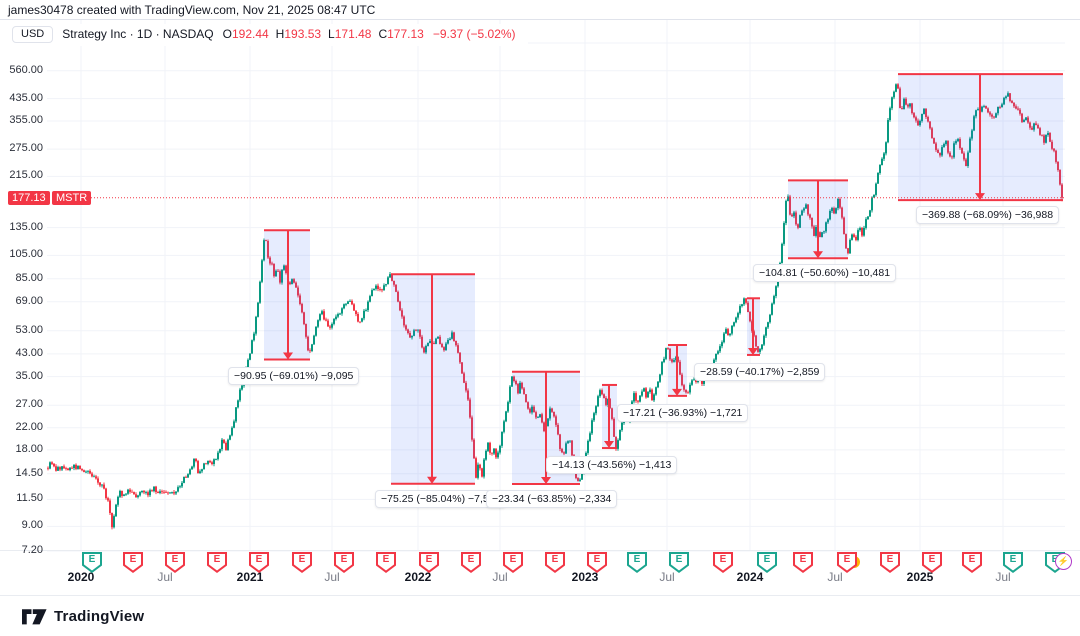 This screenshot has height=636, width=1080. I want to click on price-axis-label: 27.00, so click(29, 404).